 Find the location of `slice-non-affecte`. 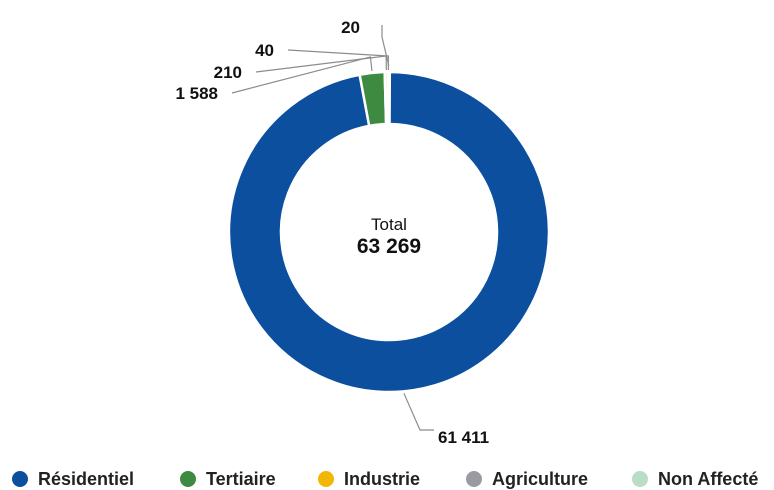

slice-non-affecte is located at coordinates (389, 98).